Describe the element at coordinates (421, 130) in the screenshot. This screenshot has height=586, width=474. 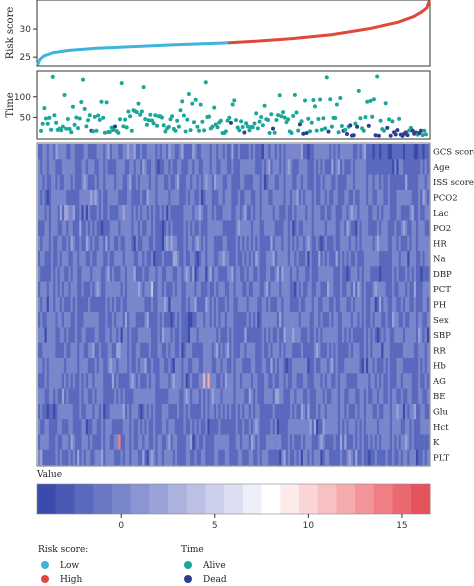
I see `dead-point` at that location.